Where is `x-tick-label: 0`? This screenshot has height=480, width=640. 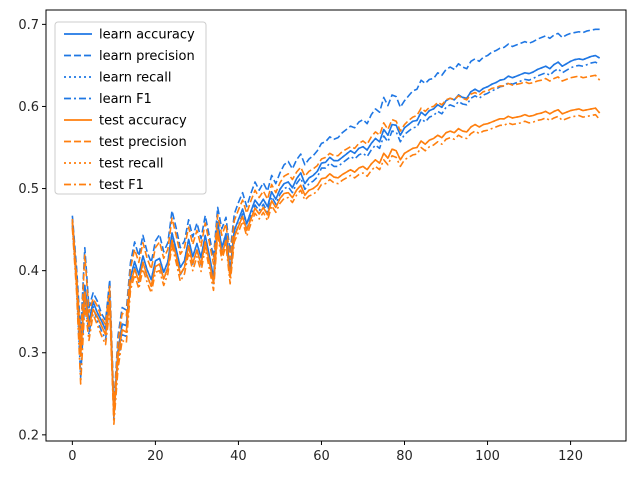
x-tick-label: 0 is located at coordinates (72, 456).